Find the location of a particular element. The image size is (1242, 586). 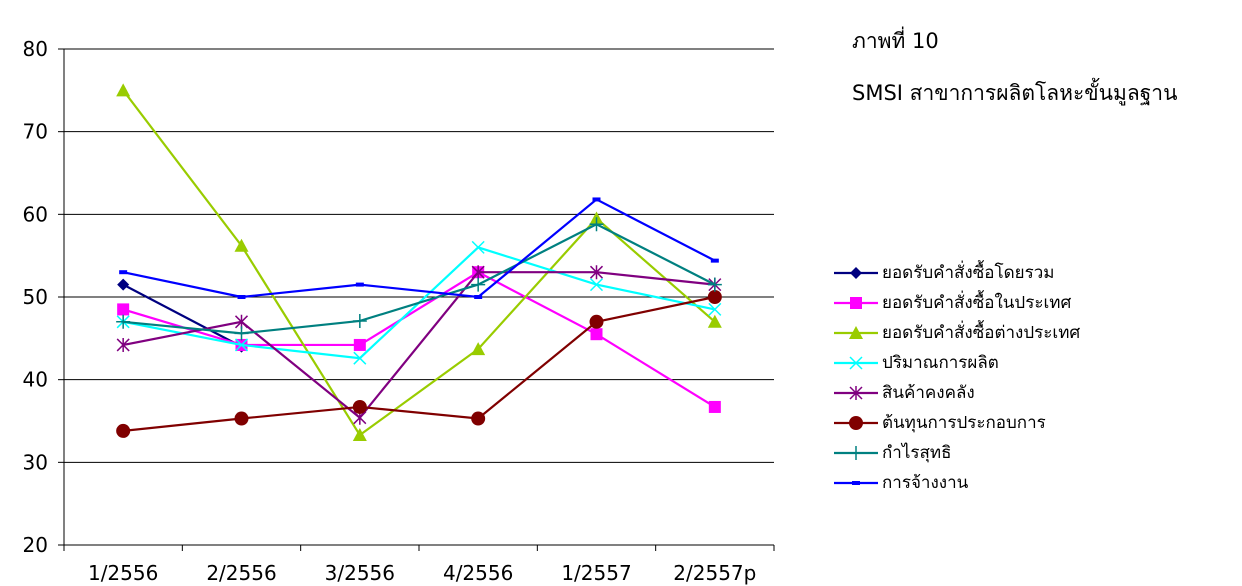

y-tick-label: 30 is located at coordinates (35, 462).